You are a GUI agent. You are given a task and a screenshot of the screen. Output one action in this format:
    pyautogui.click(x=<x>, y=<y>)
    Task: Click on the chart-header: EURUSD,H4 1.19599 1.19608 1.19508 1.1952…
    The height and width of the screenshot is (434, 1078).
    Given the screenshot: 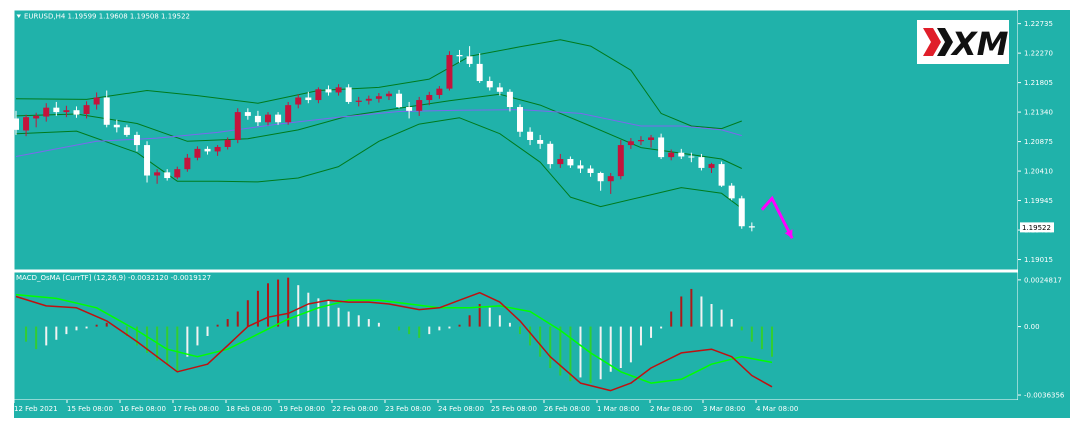 What is the action you would take?
    pyautogui.click(x=103, y=17)
    